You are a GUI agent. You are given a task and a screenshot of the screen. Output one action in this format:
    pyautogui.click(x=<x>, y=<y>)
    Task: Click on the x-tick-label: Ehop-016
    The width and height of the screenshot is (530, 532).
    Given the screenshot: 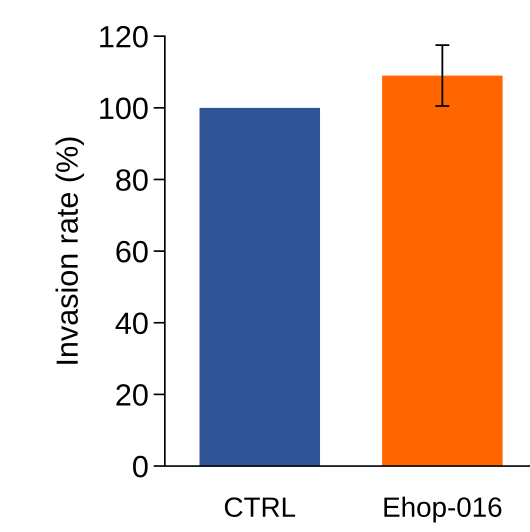 What is the action you would take?
    pyautogui.click(x=443, y=509)
    